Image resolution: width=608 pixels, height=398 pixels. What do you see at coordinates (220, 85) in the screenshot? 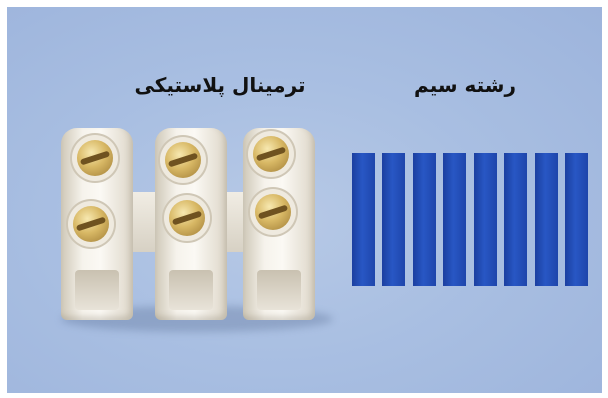
I see `terminal-label: ترمینال پلاستیکی` at bounding box center [220, 85].